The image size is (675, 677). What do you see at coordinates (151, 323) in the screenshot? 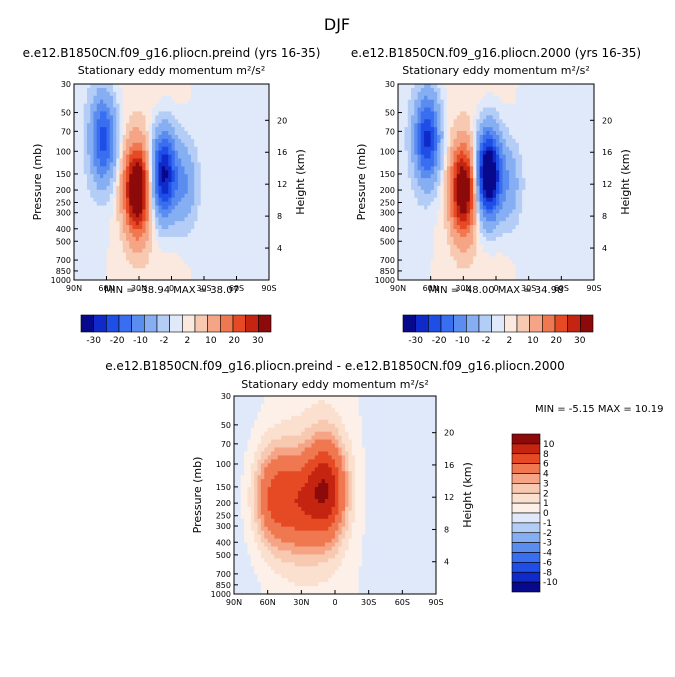
I see `colorbar-swatch` at bounding box center [151, 323].